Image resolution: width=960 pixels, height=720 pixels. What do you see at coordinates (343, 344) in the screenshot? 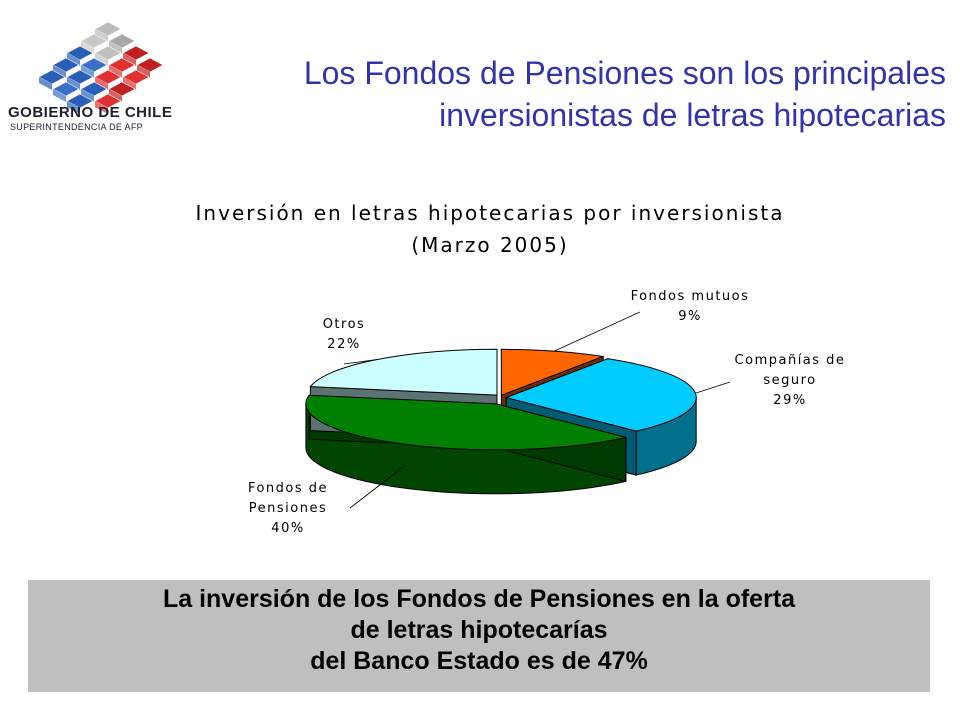
I see `slice-value-label-3: 22%` at bounding box center [343, 344].